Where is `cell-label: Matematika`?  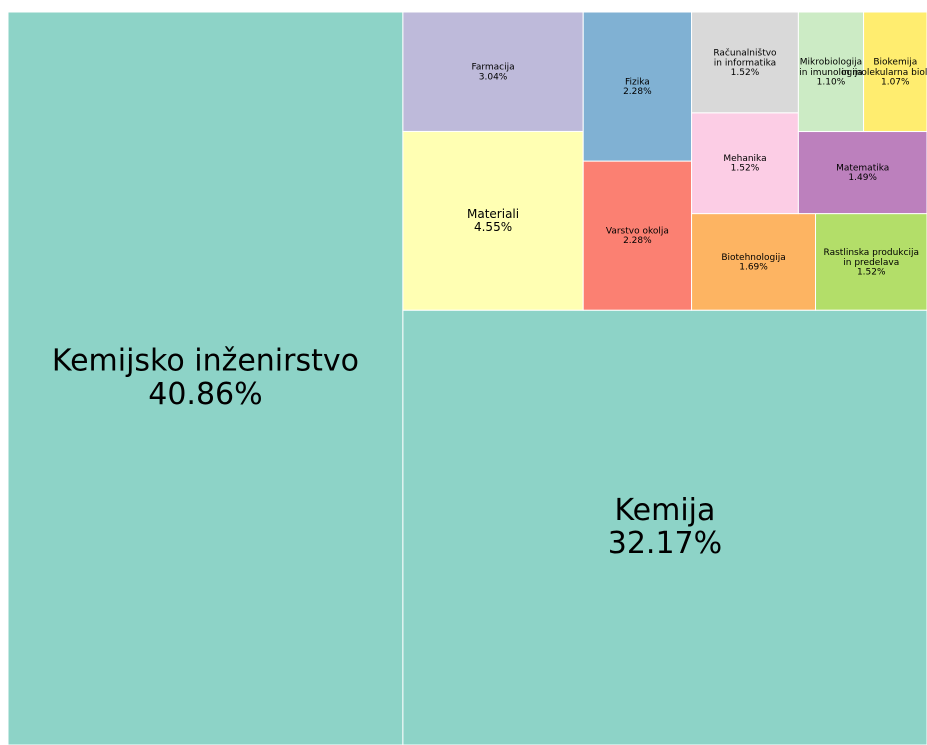 cell-label: Matematika is located at coordinates (862, 168).